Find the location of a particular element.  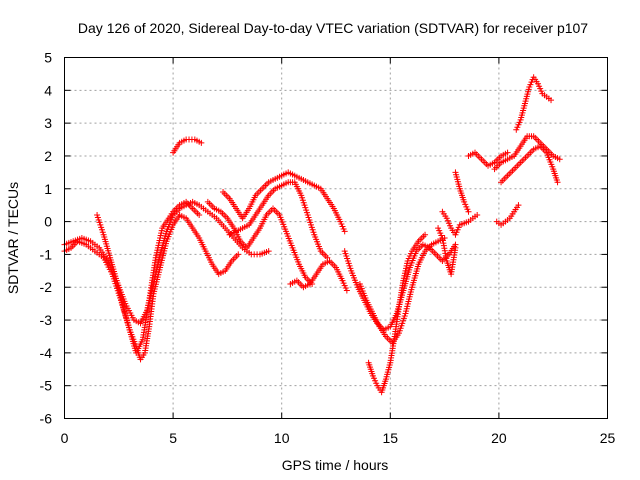

series-track-m is located at coordinates (462, 192).